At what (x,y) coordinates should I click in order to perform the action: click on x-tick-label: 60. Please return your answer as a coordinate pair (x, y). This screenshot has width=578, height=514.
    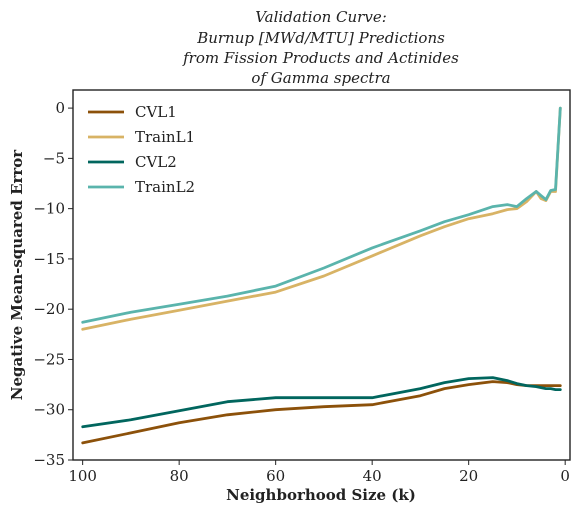
    Looking at the image, I should click on (275, 476).